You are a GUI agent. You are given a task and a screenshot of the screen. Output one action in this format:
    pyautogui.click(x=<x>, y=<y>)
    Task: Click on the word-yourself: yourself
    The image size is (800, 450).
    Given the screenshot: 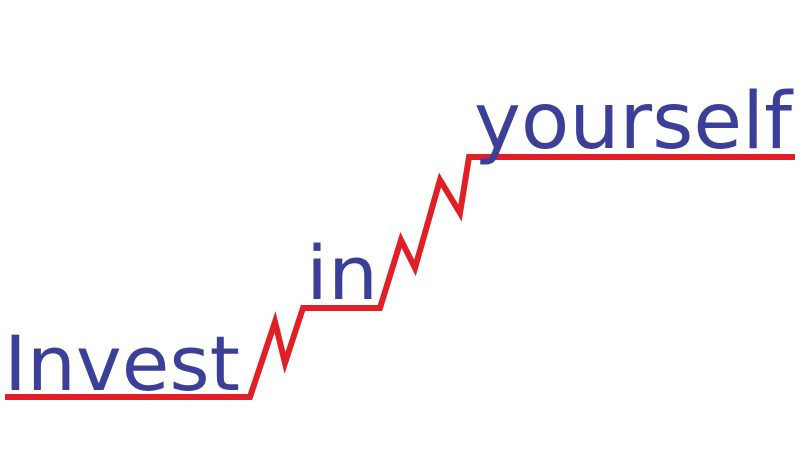 What is the action you would take?
    pyautogui.click(x=634, y=122)
    